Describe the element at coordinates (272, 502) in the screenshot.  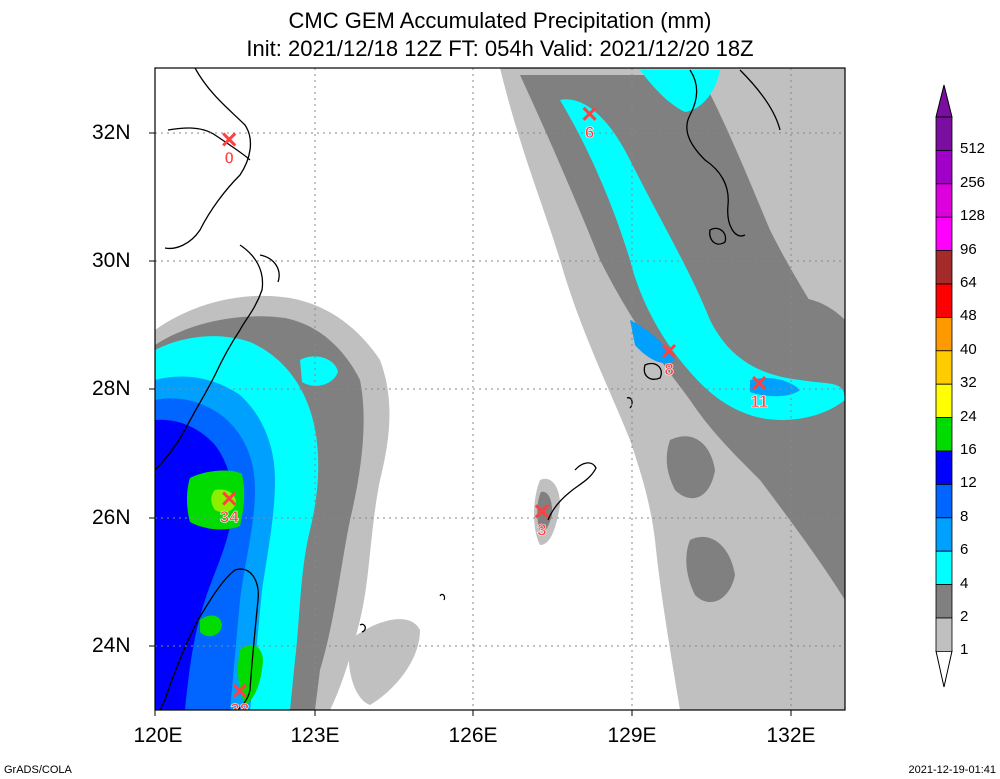
I see `precip-field-west` at that location.